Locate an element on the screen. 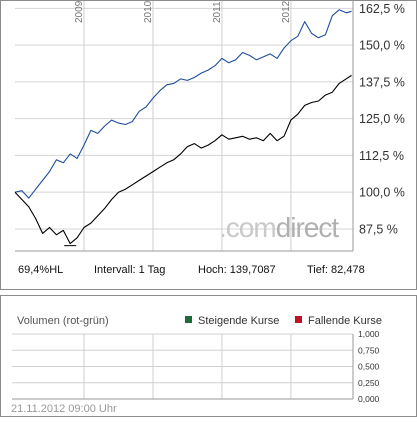 This screenshot has width=417, height=425. low-stat: Tief: 82,478 is located at coordinates (336, 270).